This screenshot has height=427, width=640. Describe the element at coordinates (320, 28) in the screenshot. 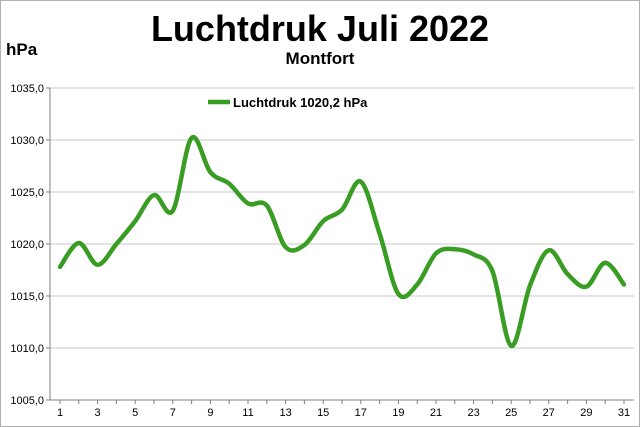

I see `chart-title: Luchtdruk Juli 2022` at that location.